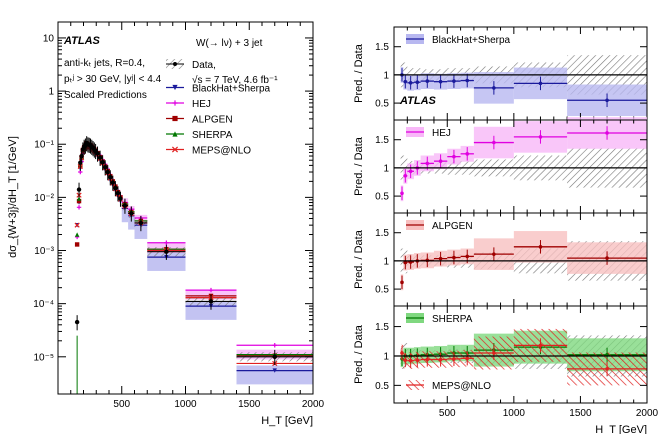 The width and height of the screenshot is (664, 439). What do you see at coordinates (418, 101) in the screenshot?
I see `ratio-atlas-label: ATLAS` at bounding box center [418, 101].